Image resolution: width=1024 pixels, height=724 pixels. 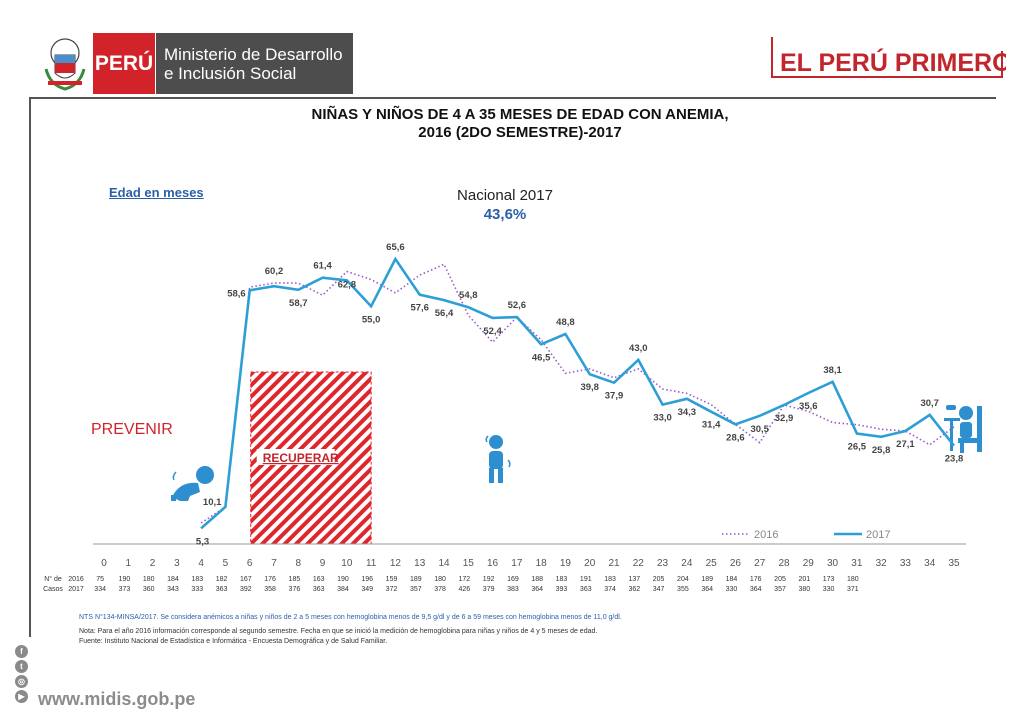 I want to click on data-label: 25,8, so click(x=881, y=450).